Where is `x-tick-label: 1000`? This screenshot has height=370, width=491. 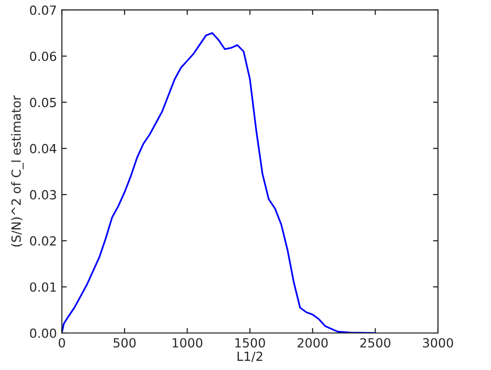 x-tick-label: 1000 is located at coordinates (187, 343).